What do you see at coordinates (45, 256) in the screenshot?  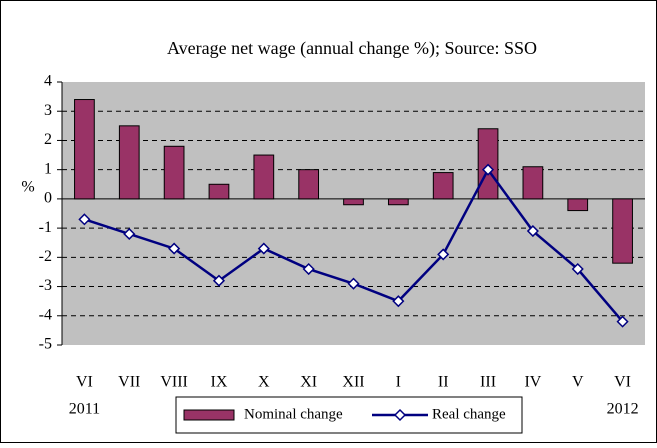 I see `y-tick-label: -2` at bounding box center [45, 256].